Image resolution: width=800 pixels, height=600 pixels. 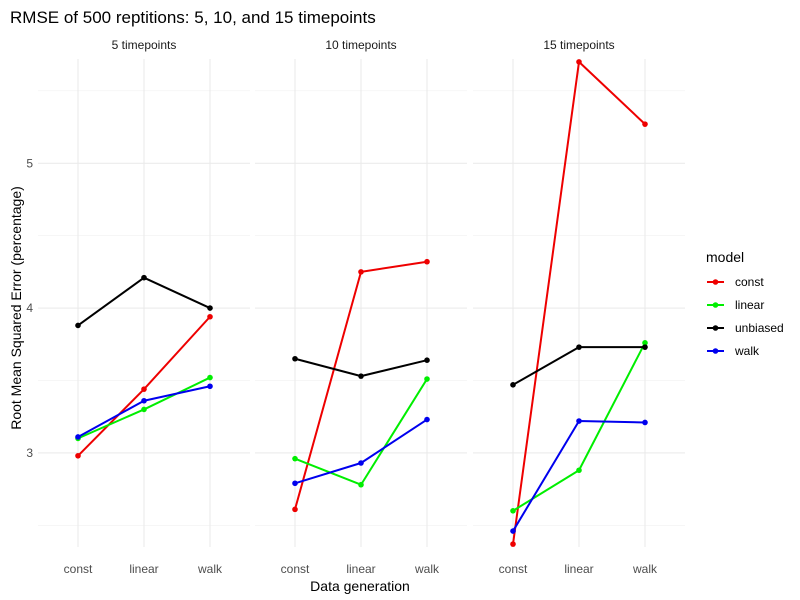 I want to click on y-tick-label: 5, so click(x=29, y=163).